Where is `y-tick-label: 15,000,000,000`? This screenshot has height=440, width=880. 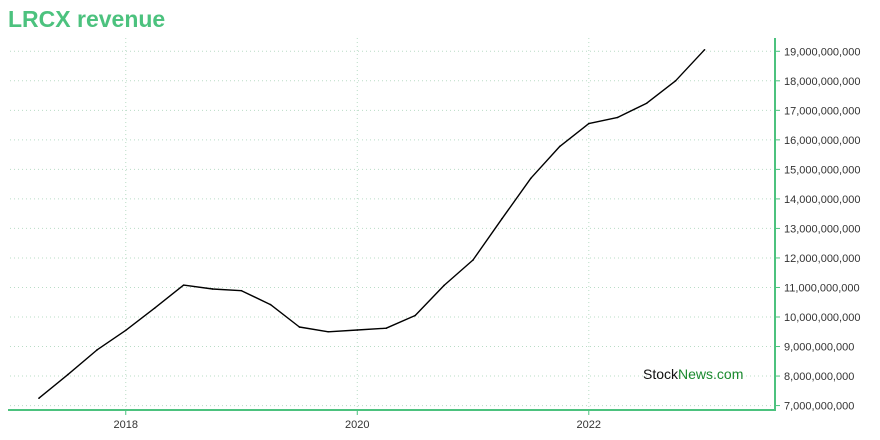 y-tick-label: 15,000,000,000 is located at coordinates (822, 170).